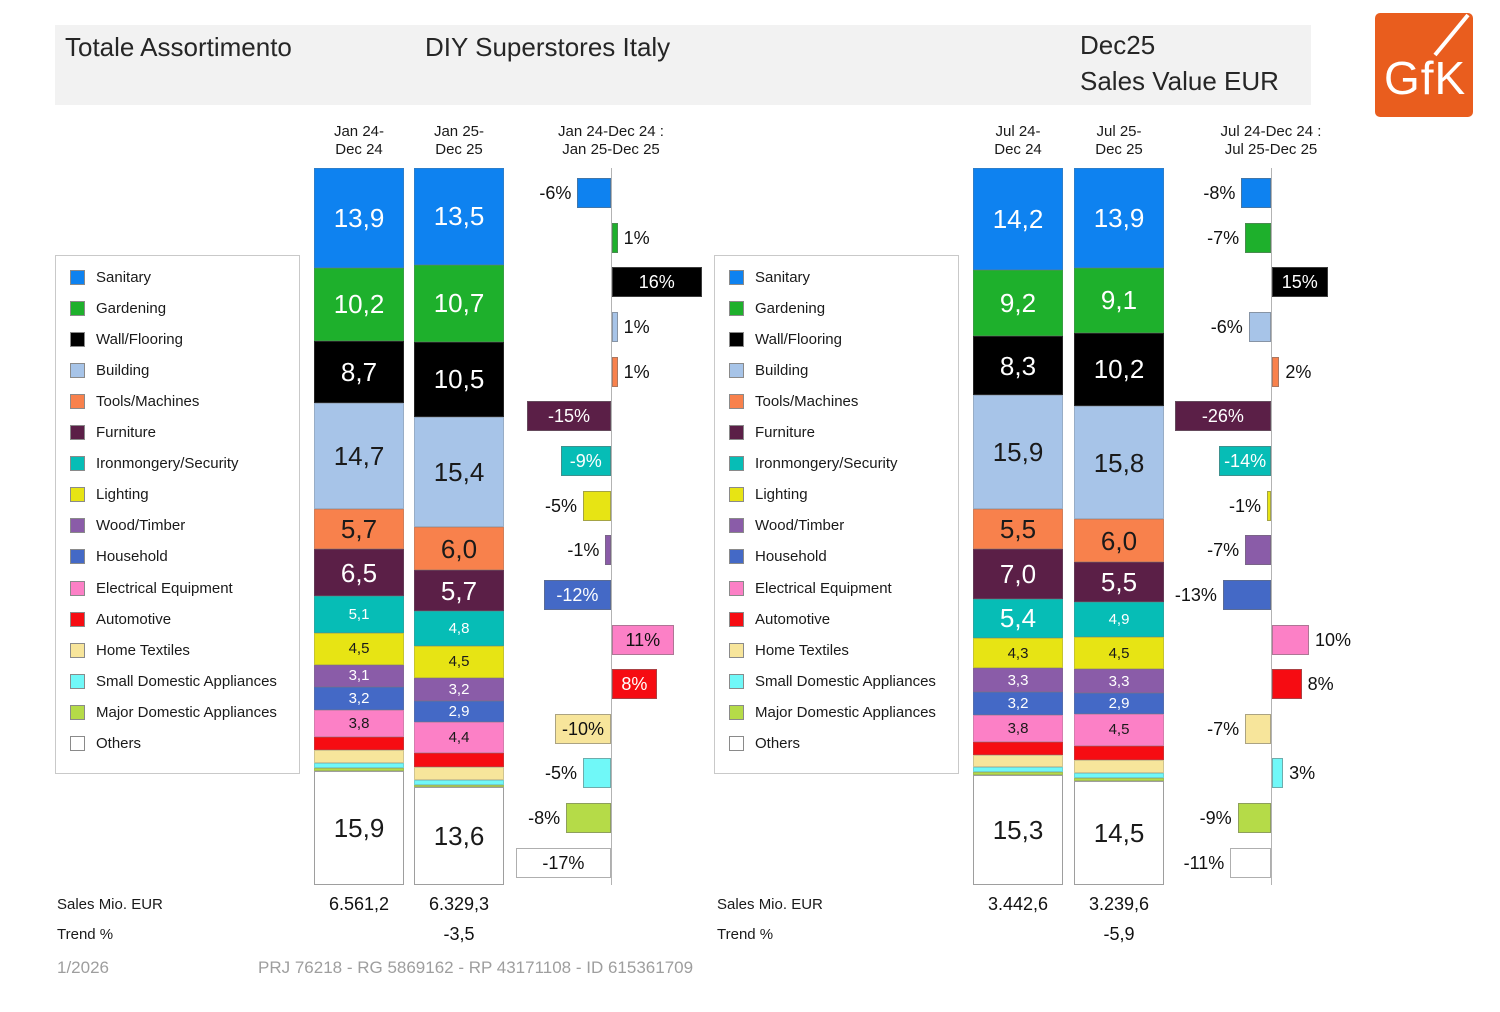 This screenshot has height=1012, width=1500. I want to click on household-swatch-icon, so click(736, 557).